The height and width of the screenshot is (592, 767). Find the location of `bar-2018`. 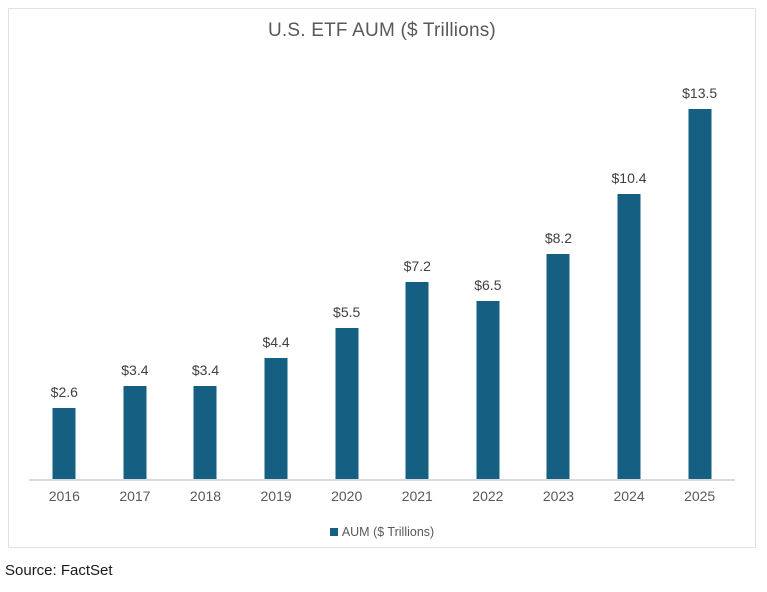

bar-2018 is located at coordinates (205, 432).